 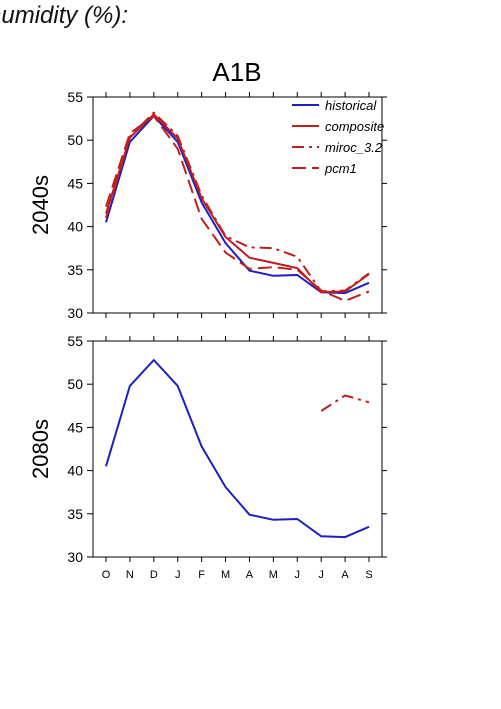 What do you see at coordinates (40, 449) in the screenshot?
I see `y-axis-label: 2080s` at bounding box center [40, 449].